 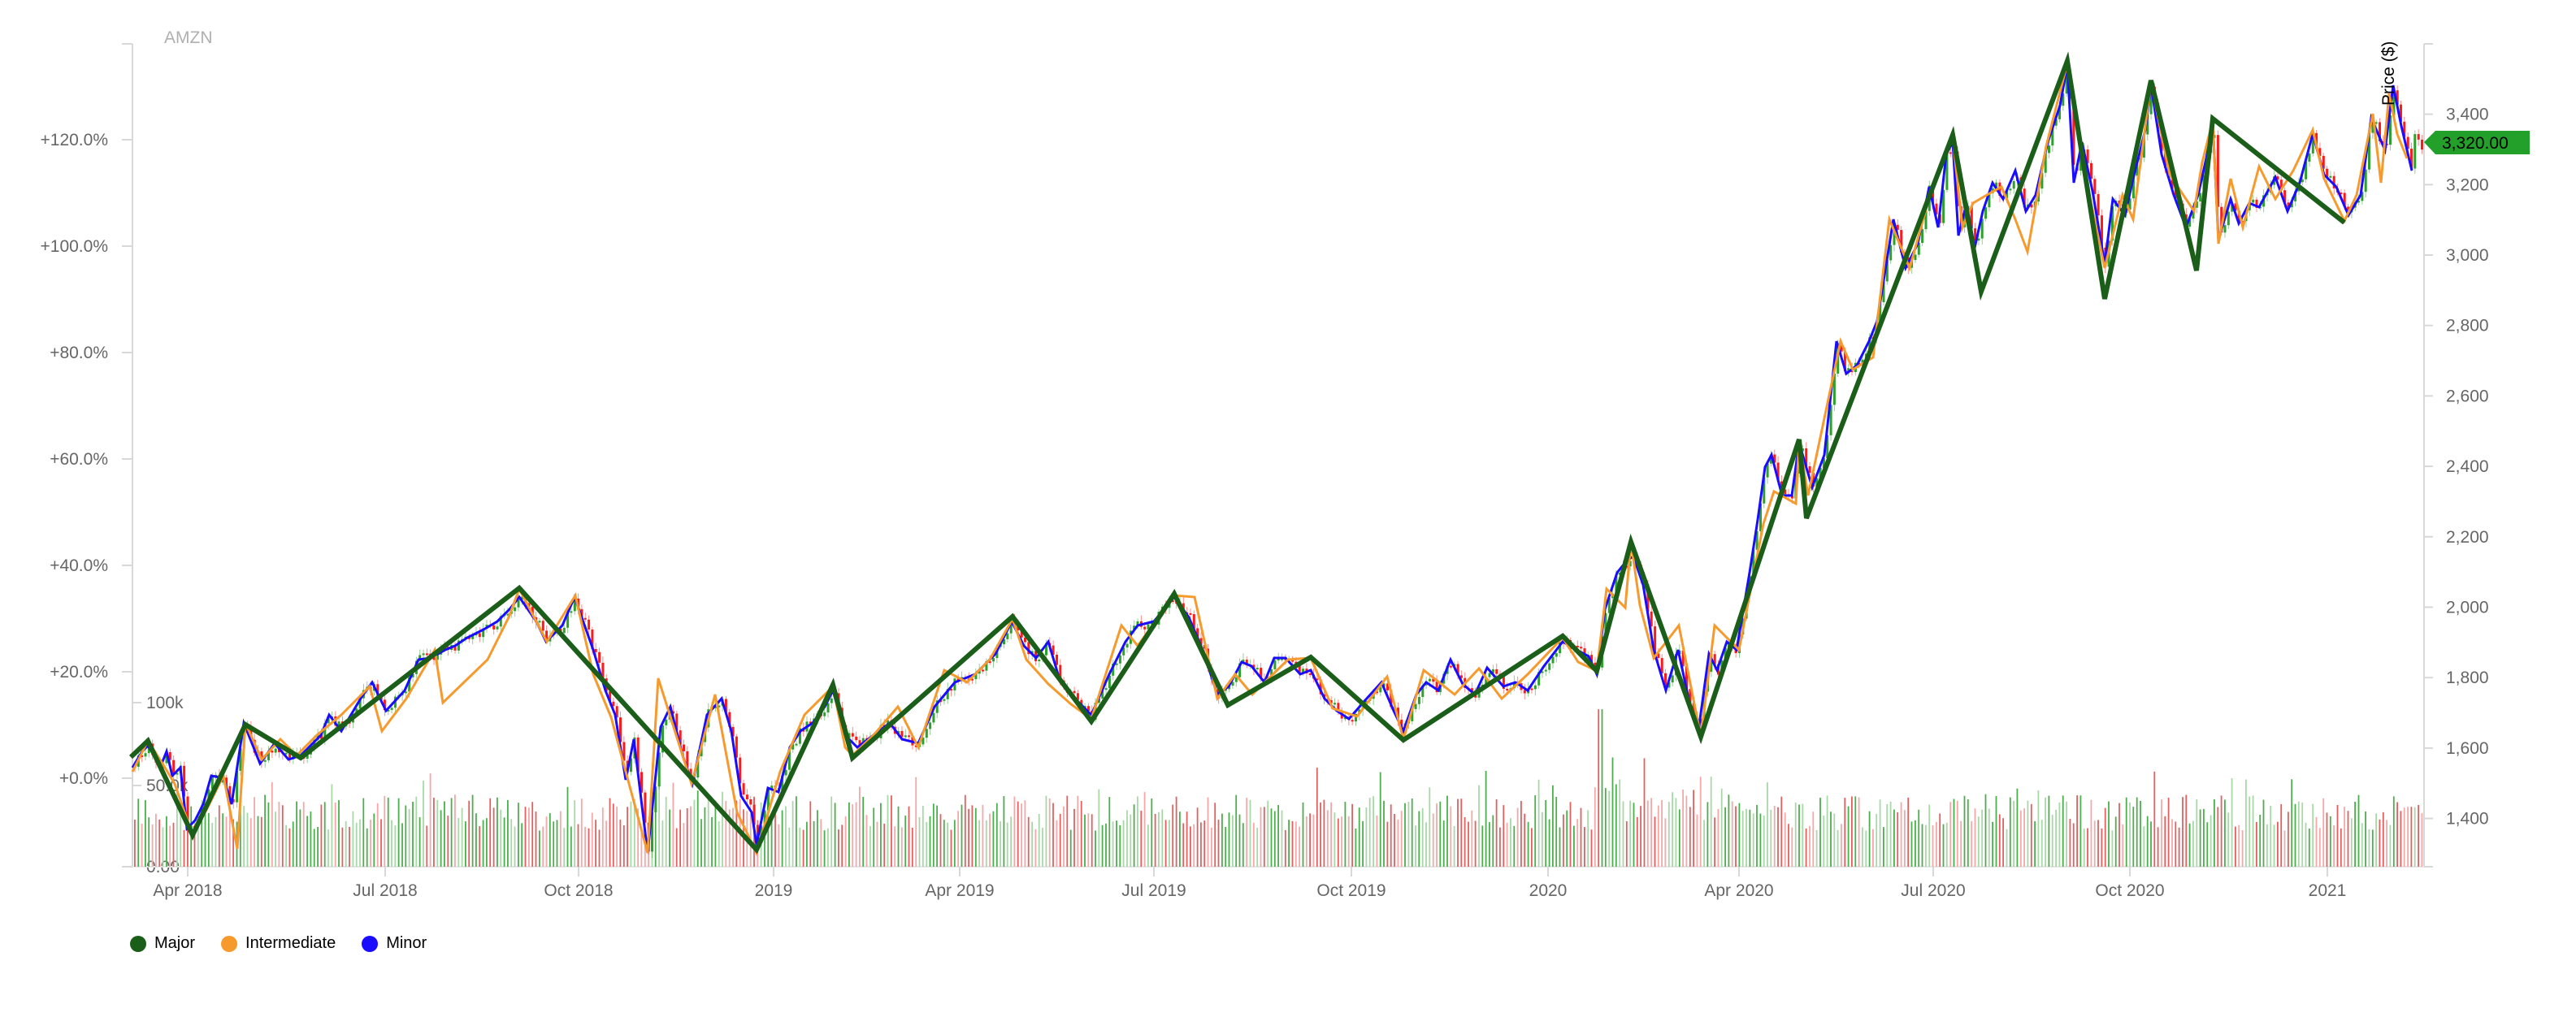 What do you see at coordinates (578, 890) in the screenshot?
I see `x-axis-tick-label: Oct 2018` at bounding box center [578, 890].